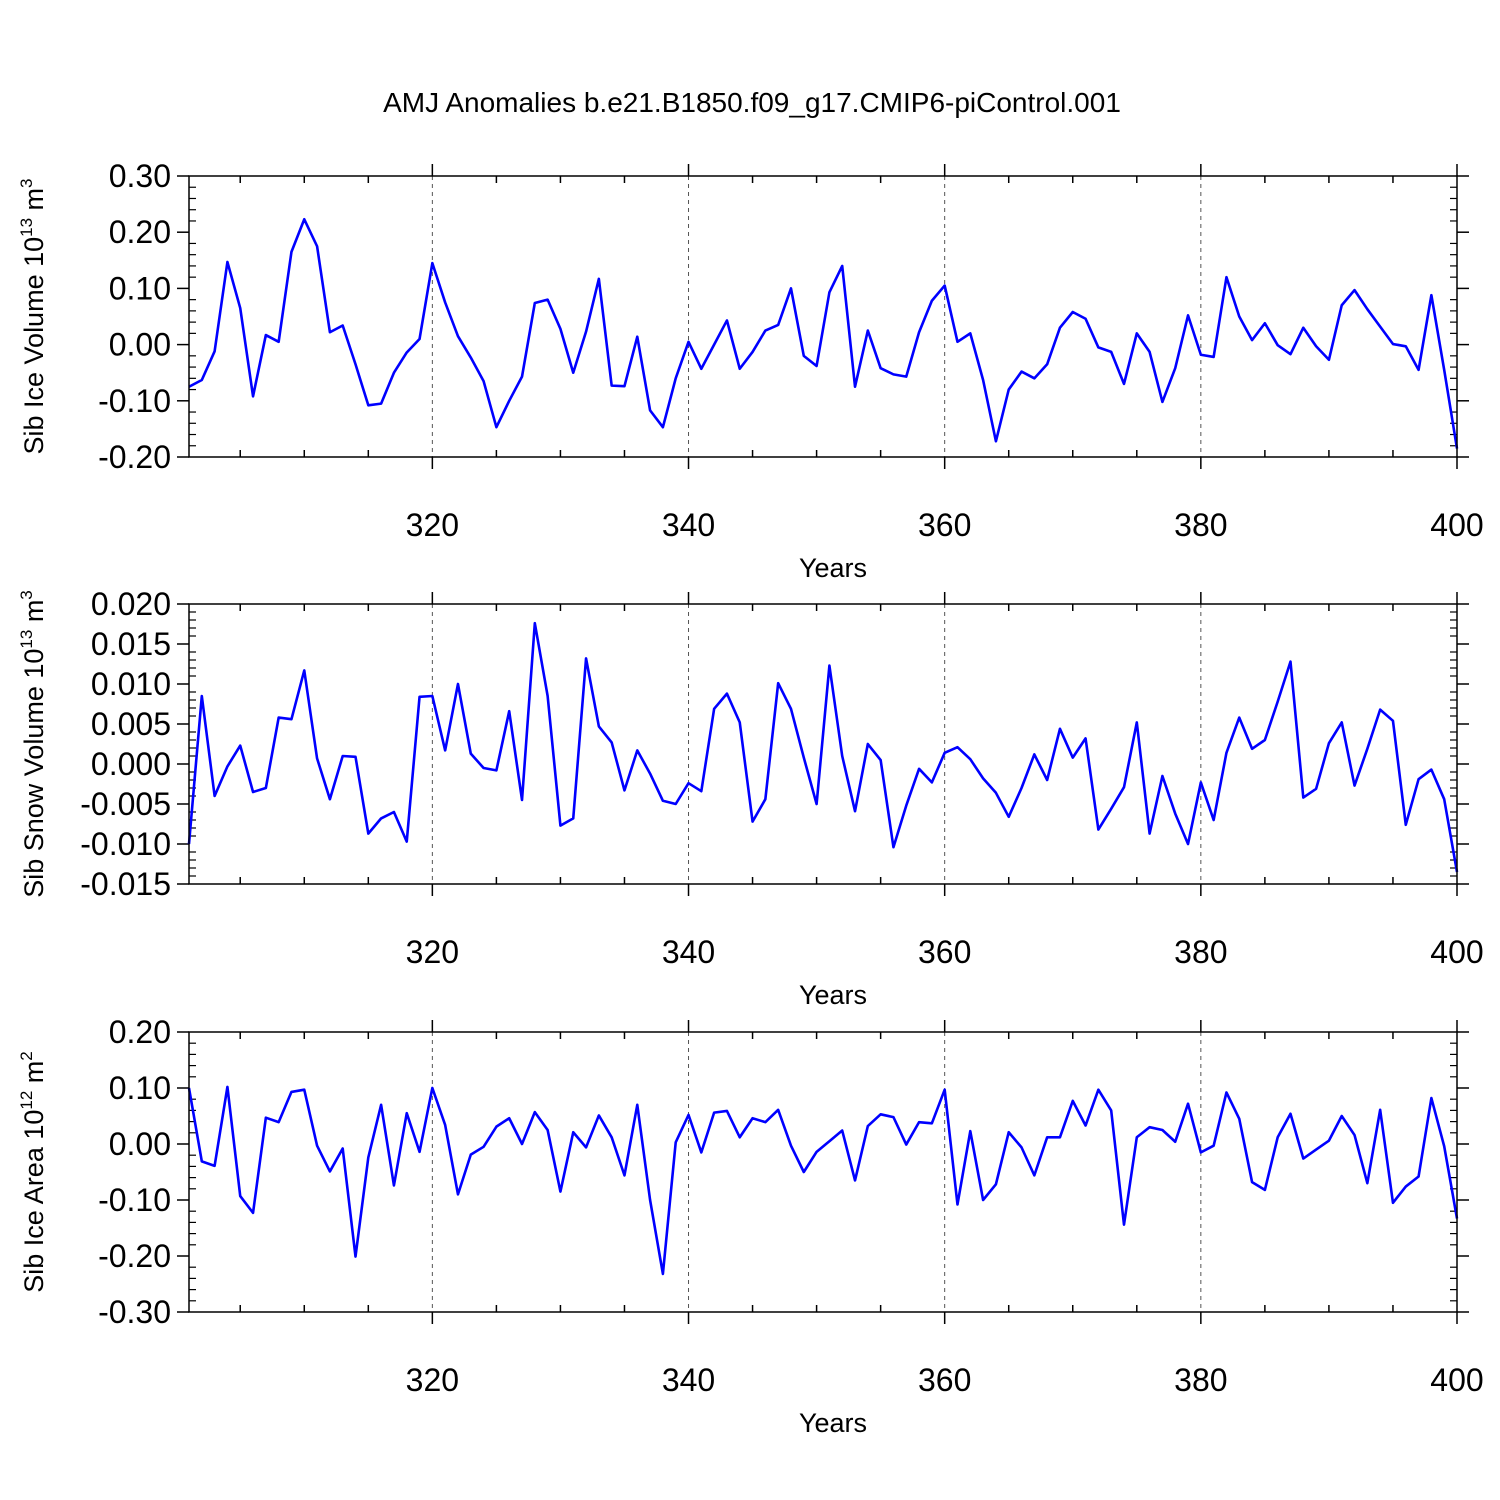  What do you see at coordinates (125, 804) in the screenshot?
I see `y-tick-label: -0.005` at bounding box center [125, 804].